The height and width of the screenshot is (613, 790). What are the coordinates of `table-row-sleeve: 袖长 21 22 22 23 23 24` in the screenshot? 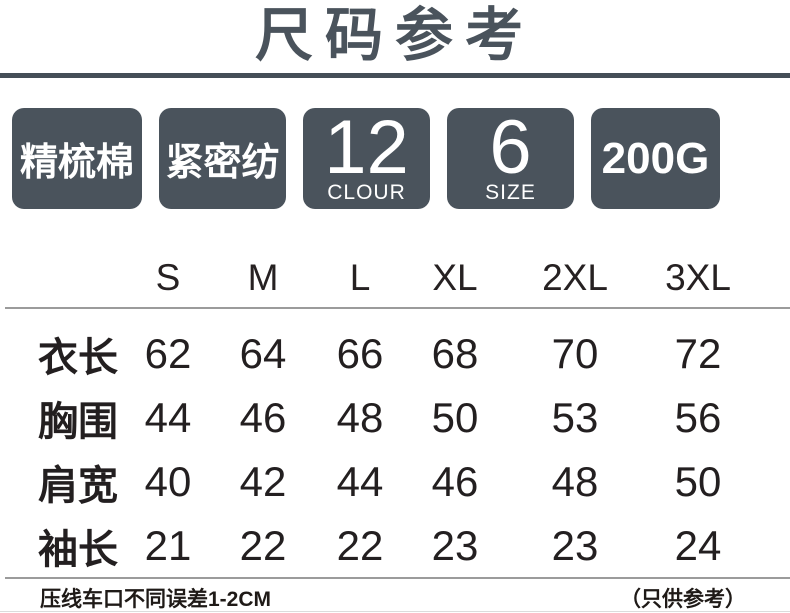 It's located at (386, 546).